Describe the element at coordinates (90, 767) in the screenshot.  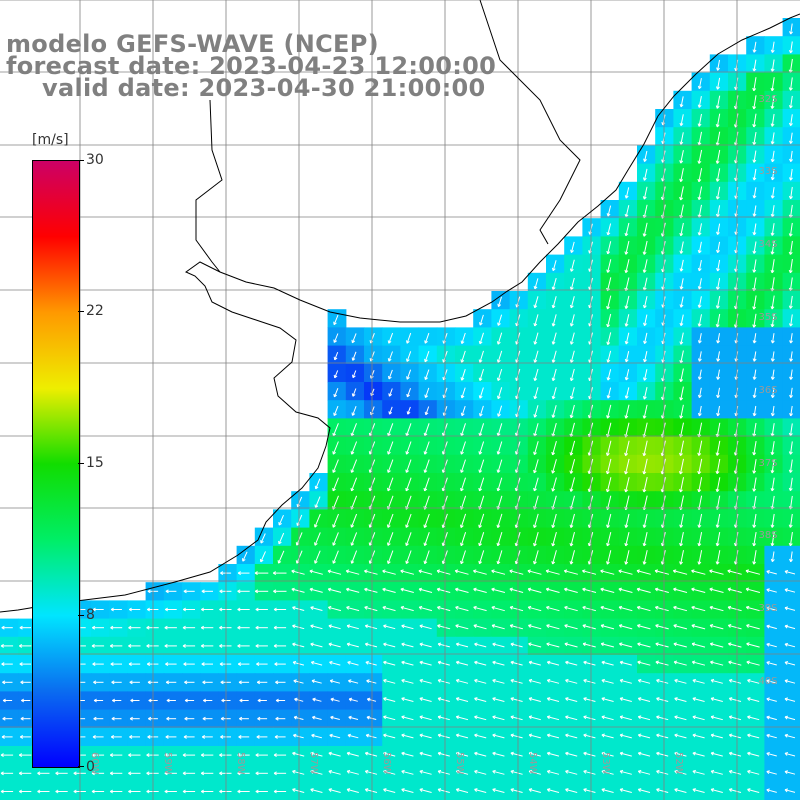
I see `colorbar-tick-label: 0` at that location.